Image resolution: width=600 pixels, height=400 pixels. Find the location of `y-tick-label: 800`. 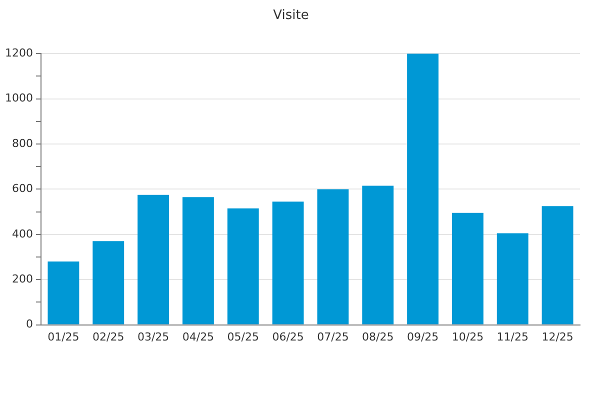

y-tick-label: 800 is located at coordinates (22, 143).